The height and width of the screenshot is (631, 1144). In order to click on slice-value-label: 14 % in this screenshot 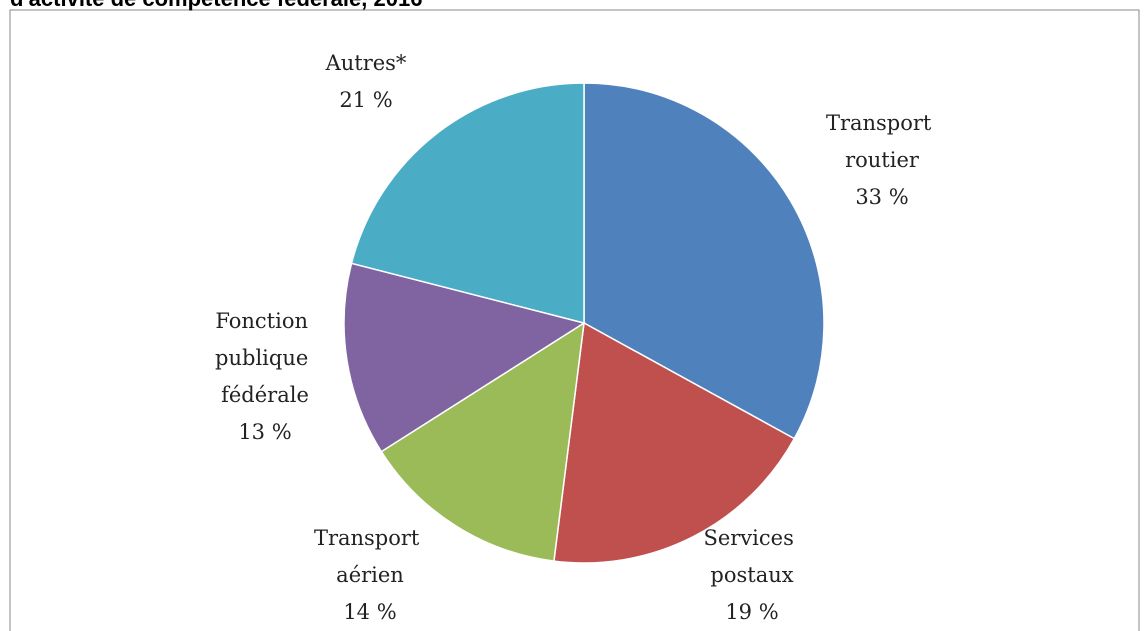, I will do `click(369, 612)`.